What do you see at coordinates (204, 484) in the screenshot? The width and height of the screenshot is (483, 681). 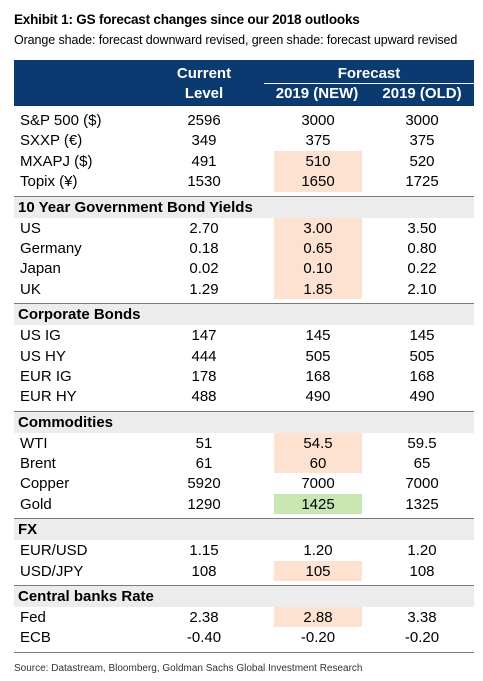 I see `current-level-cell: 5920` at bounding box center [204, 484].